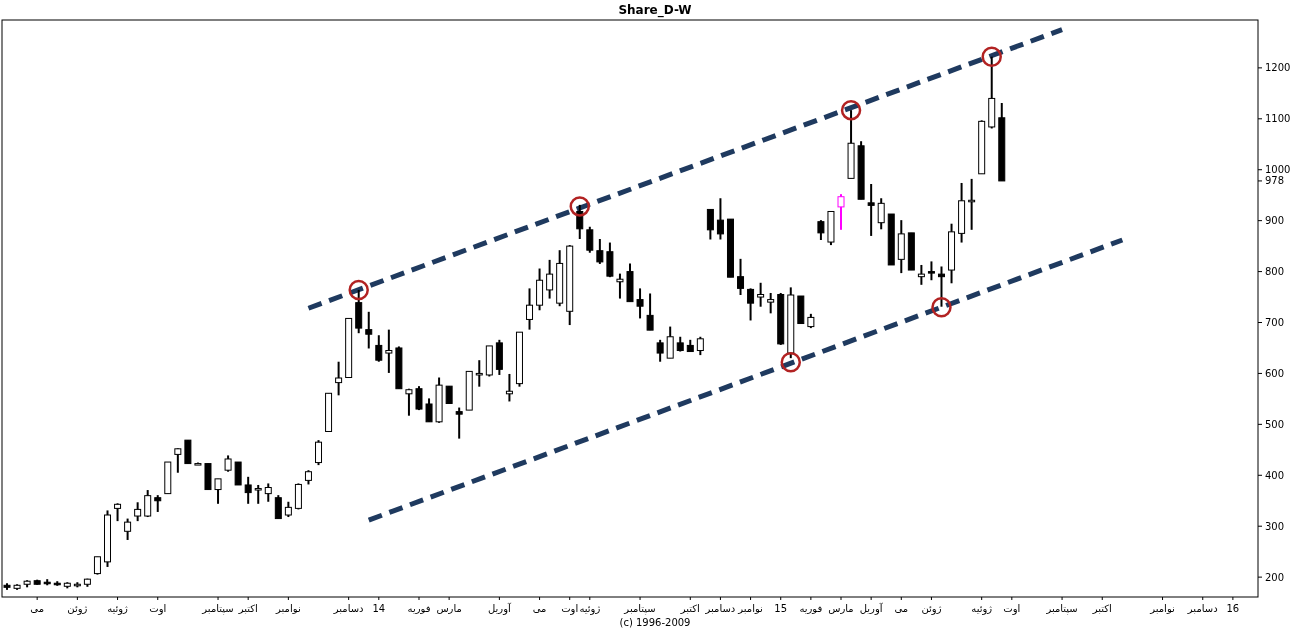 The image size is (1310, 631). What do you see at coordinates (655, 10) in the screenshot?
I see `title: Share_D-W` at bounding box center [655, 10].